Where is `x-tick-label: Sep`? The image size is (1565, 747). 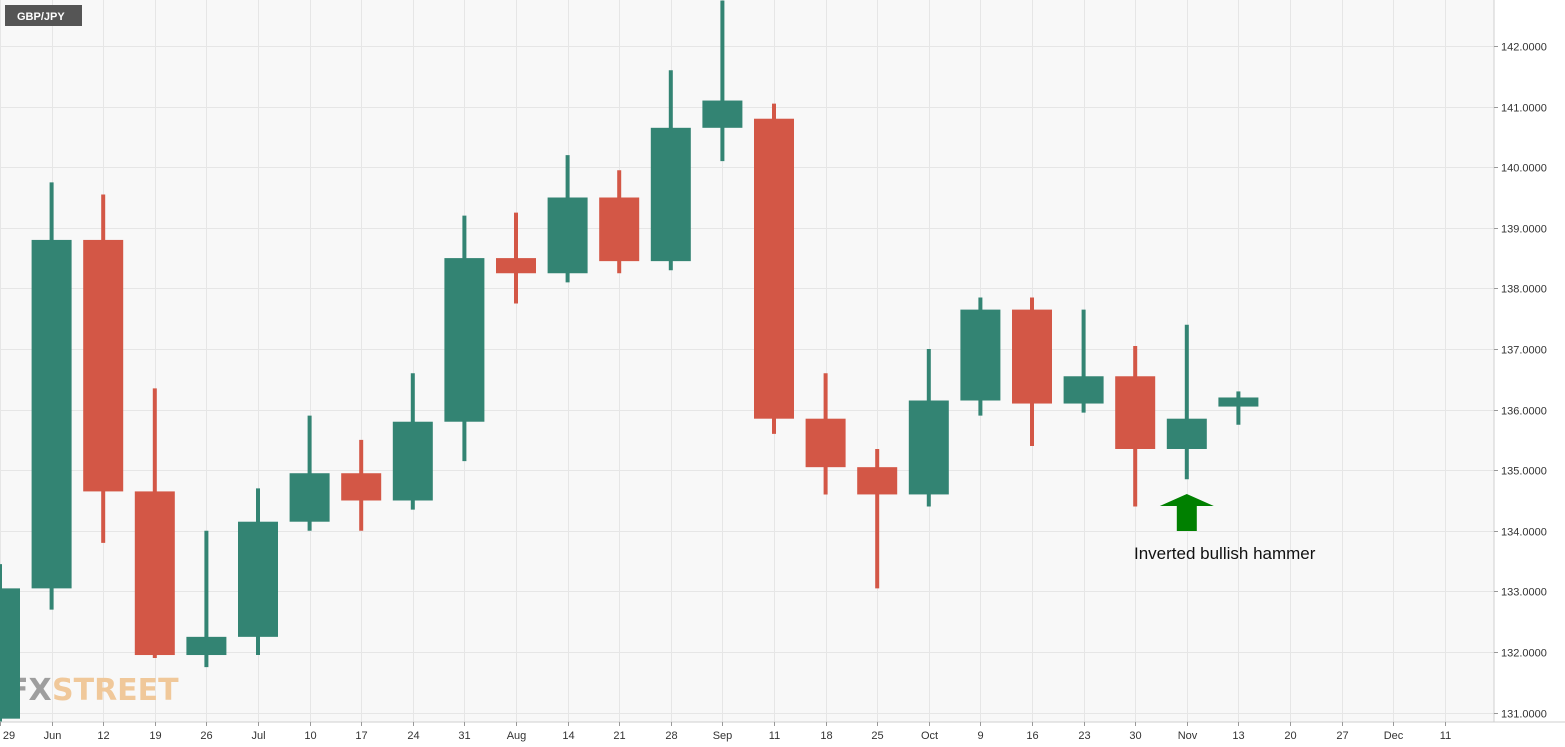 x-tick-label: Sep is located at coordinates (723, 736).